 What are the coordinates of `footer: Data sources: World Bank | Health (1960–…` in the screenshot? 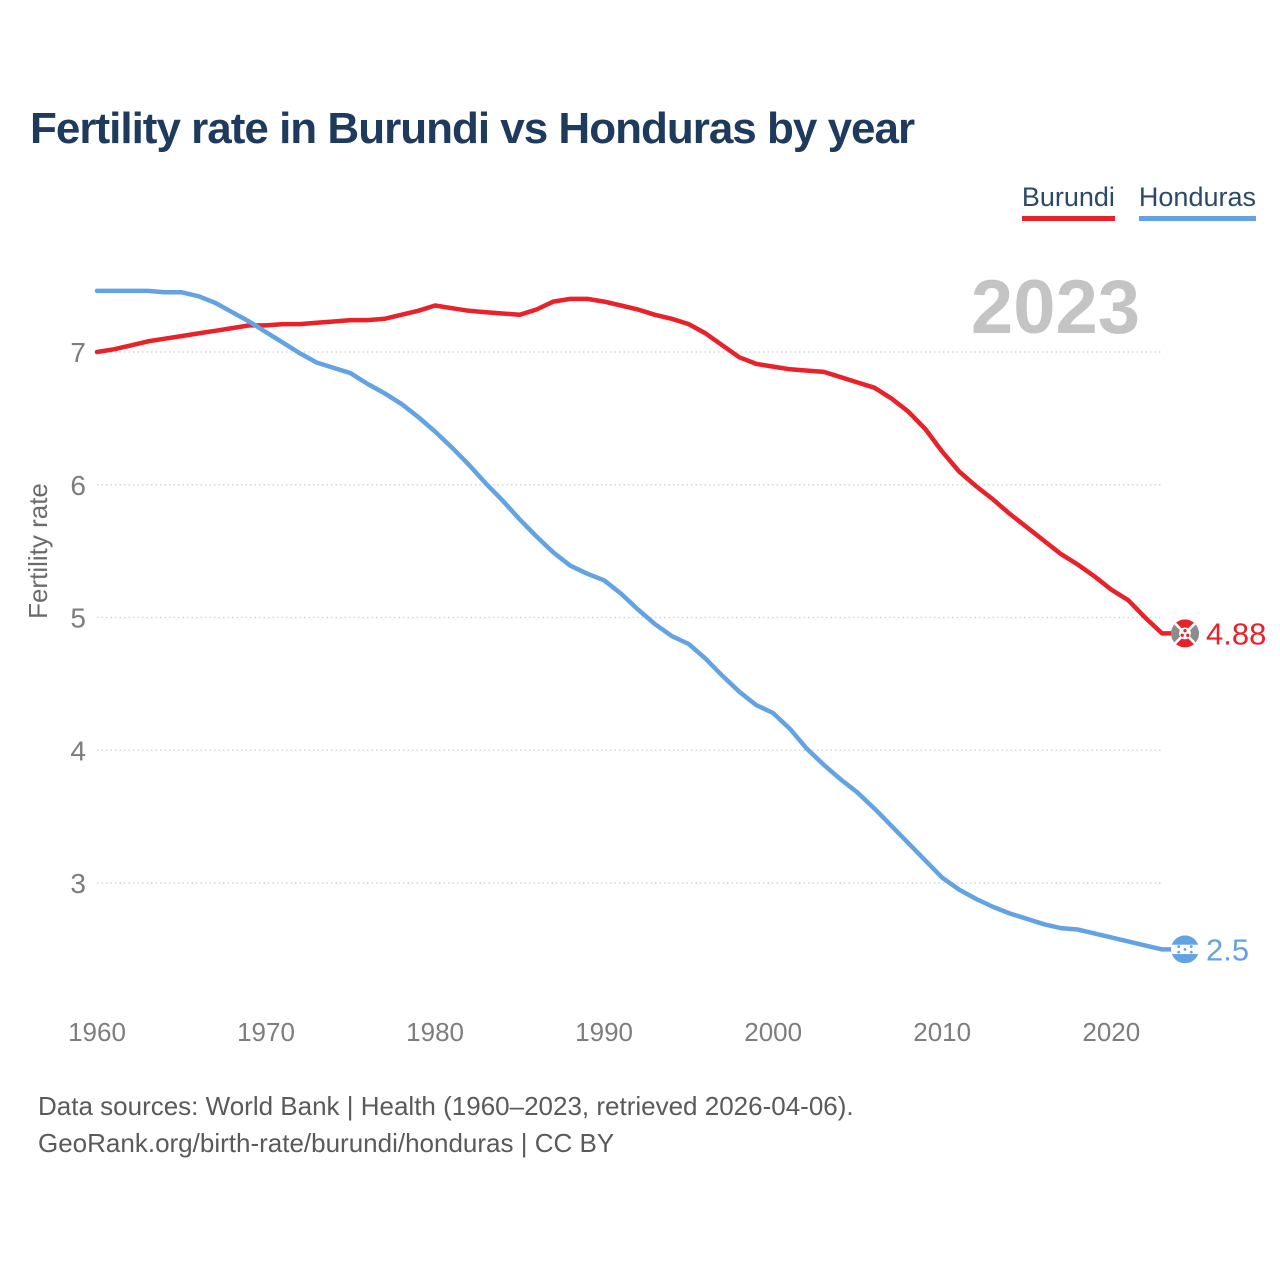 It's located at (446, 1125).